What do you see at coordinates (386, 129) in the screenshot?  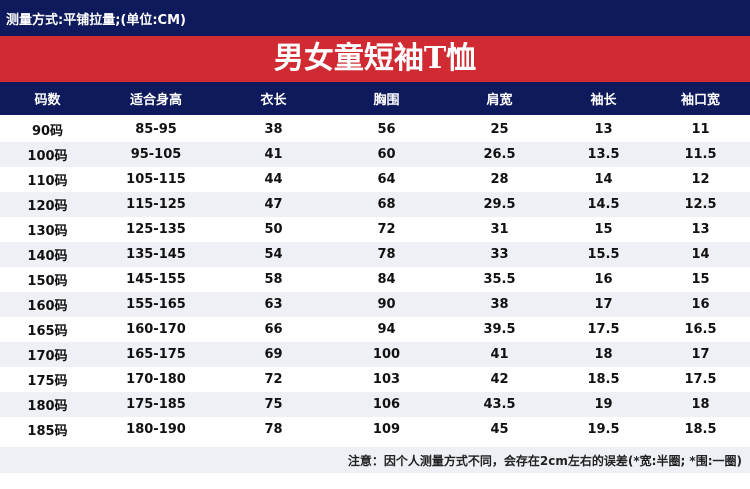 I see `table-cell: 56` at bounding box center [386, 129].